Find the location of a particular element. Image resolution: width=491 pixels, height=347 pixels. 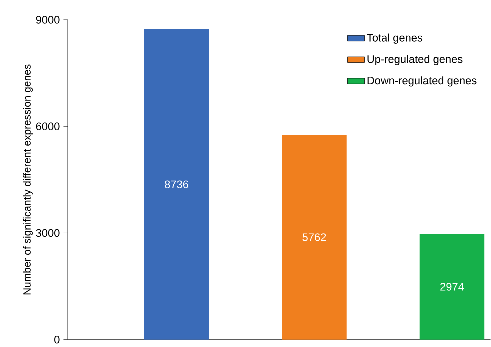

data-label: 5762 is located at coordinates (314, 238).